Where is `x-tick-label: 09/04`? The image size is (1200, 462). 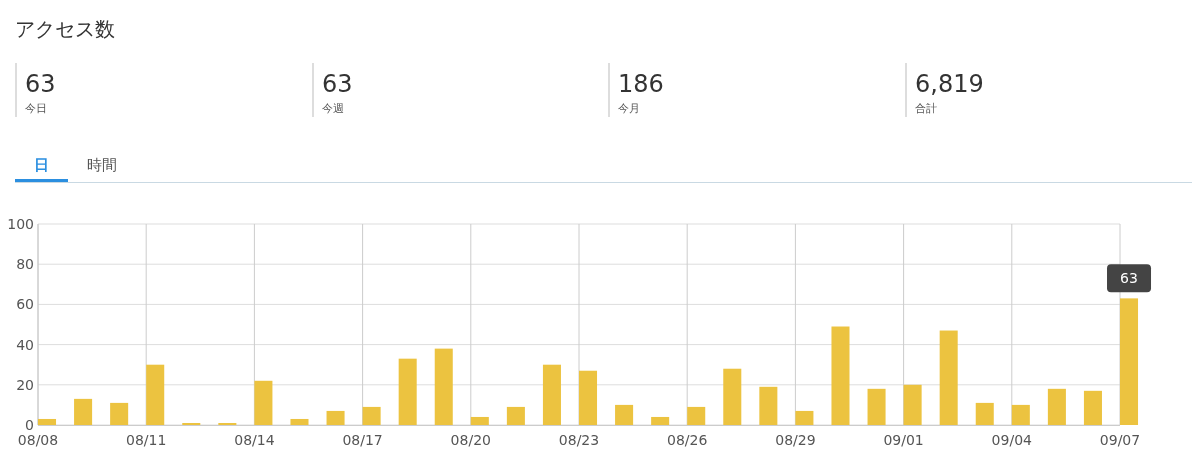 x-tick-label: 09/04 is located at coordinates (1012, 440).